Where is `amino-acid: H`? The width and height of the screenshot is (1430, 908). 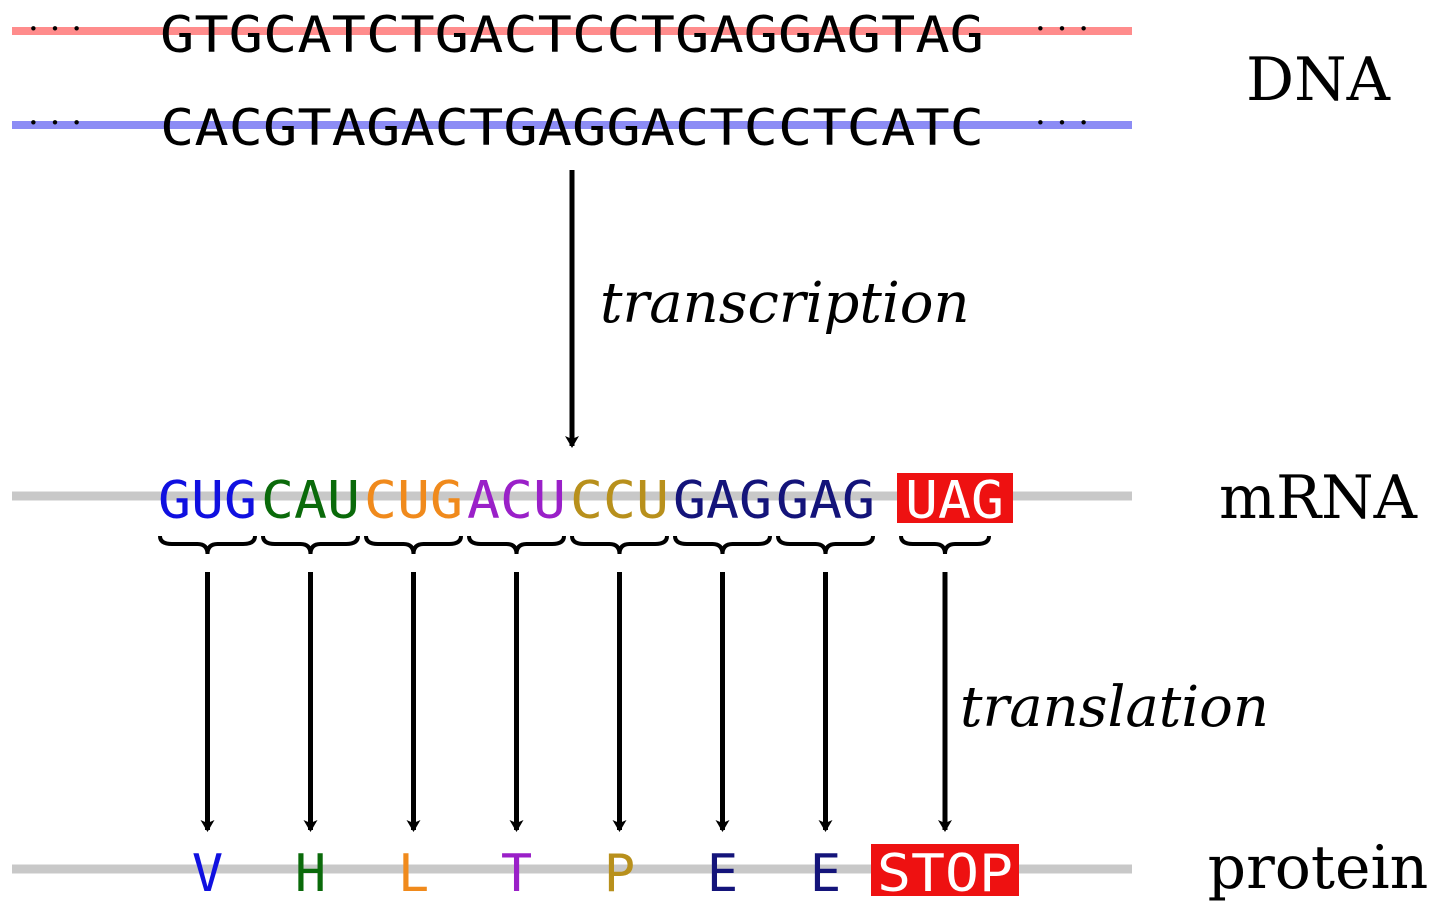 amino-acid: H is located at coordinates (310, 874).